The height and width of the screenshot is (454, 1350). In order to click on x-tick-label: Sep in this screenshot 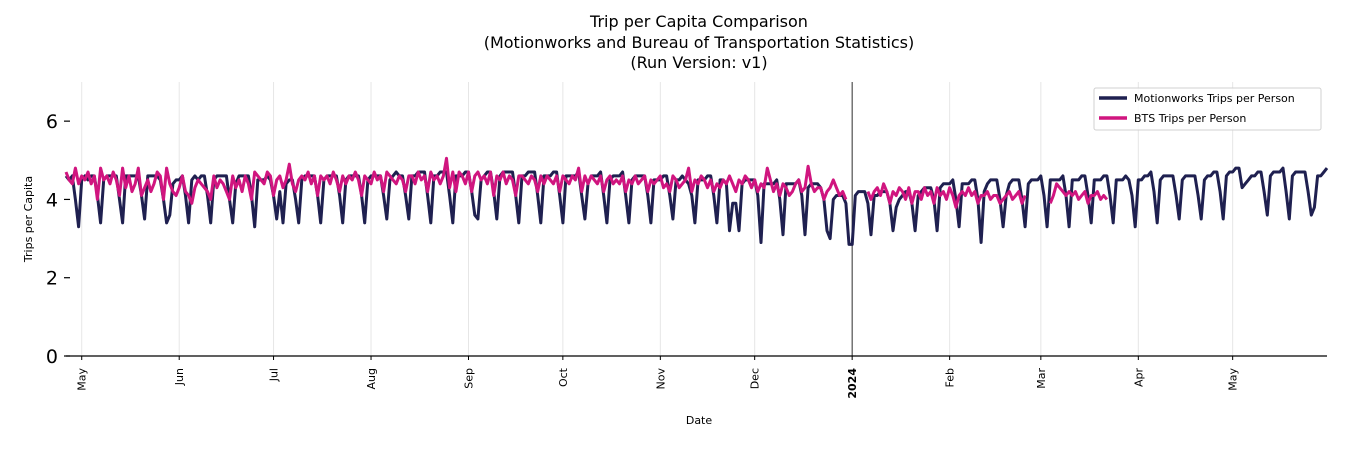, I will do `click(469, 378)`.